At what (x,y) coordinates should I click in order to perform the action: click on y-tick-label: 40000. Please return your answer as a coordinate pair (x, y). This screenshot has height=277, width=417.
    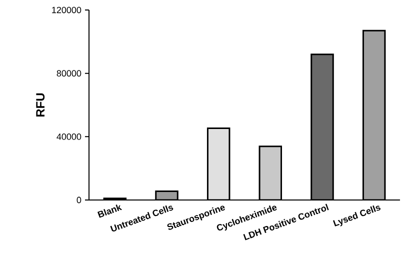
    Looking at the image, I should click on (69, 136).